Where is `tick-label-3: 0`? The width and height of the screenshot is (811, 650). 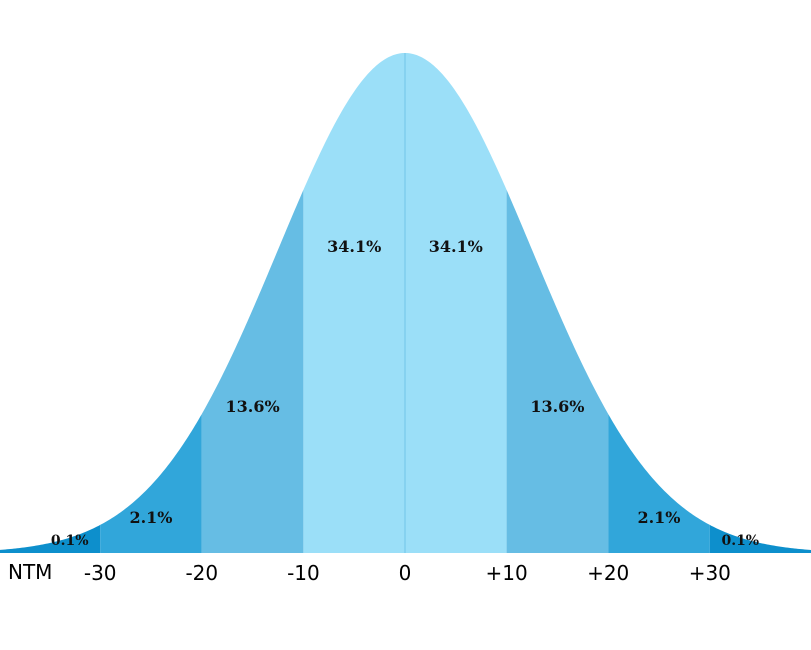
tick-label-3: 0 is located at coordinates (405, 573).